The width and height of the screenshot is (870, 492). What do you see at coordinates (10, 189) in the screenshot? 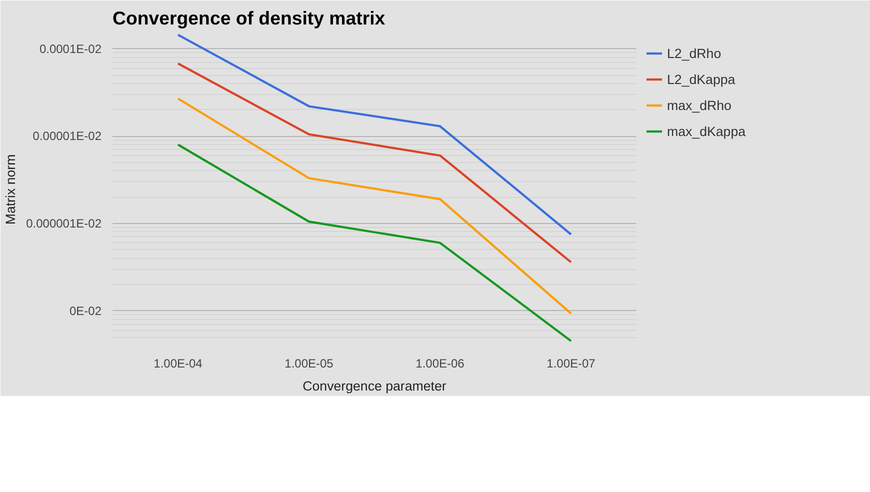
I see `y-axis-title: Matrix norm` at bounding box center [10, 189].